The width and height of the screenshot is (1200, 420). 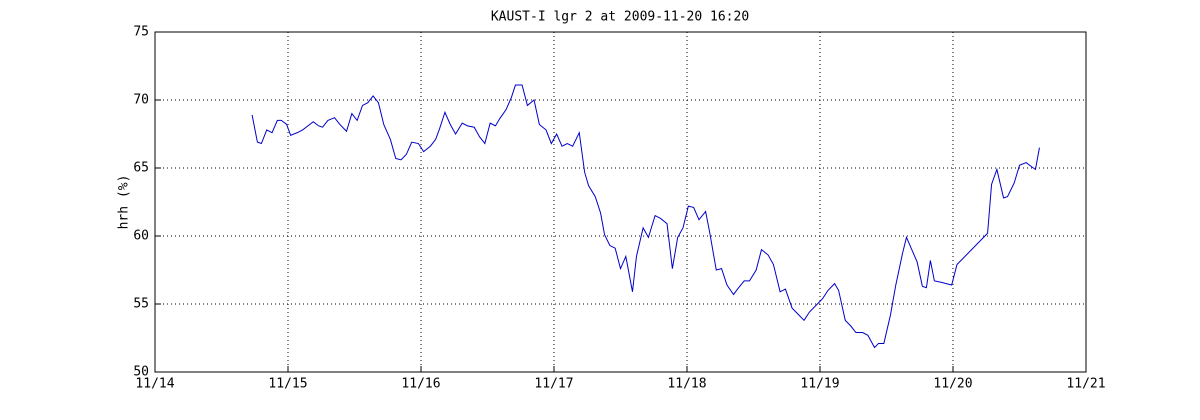 I want to click on x-tick-label: 11/21, so click(x=1085, y=384).